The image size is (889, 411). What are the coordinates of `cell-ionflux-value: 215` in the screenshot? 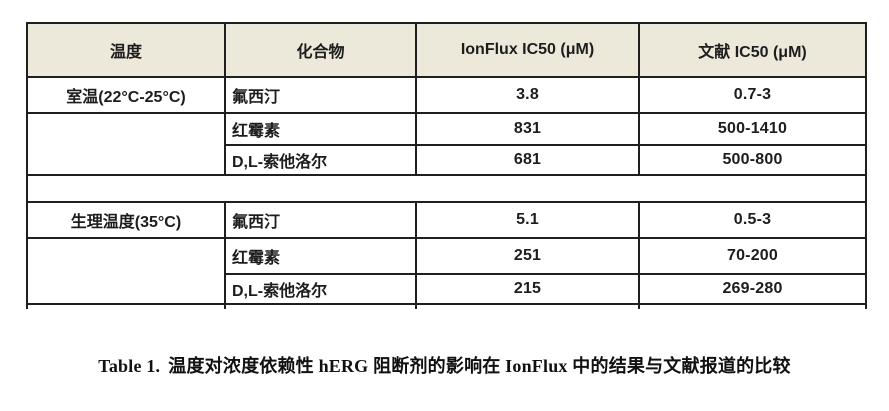 It's located at (527, 289).